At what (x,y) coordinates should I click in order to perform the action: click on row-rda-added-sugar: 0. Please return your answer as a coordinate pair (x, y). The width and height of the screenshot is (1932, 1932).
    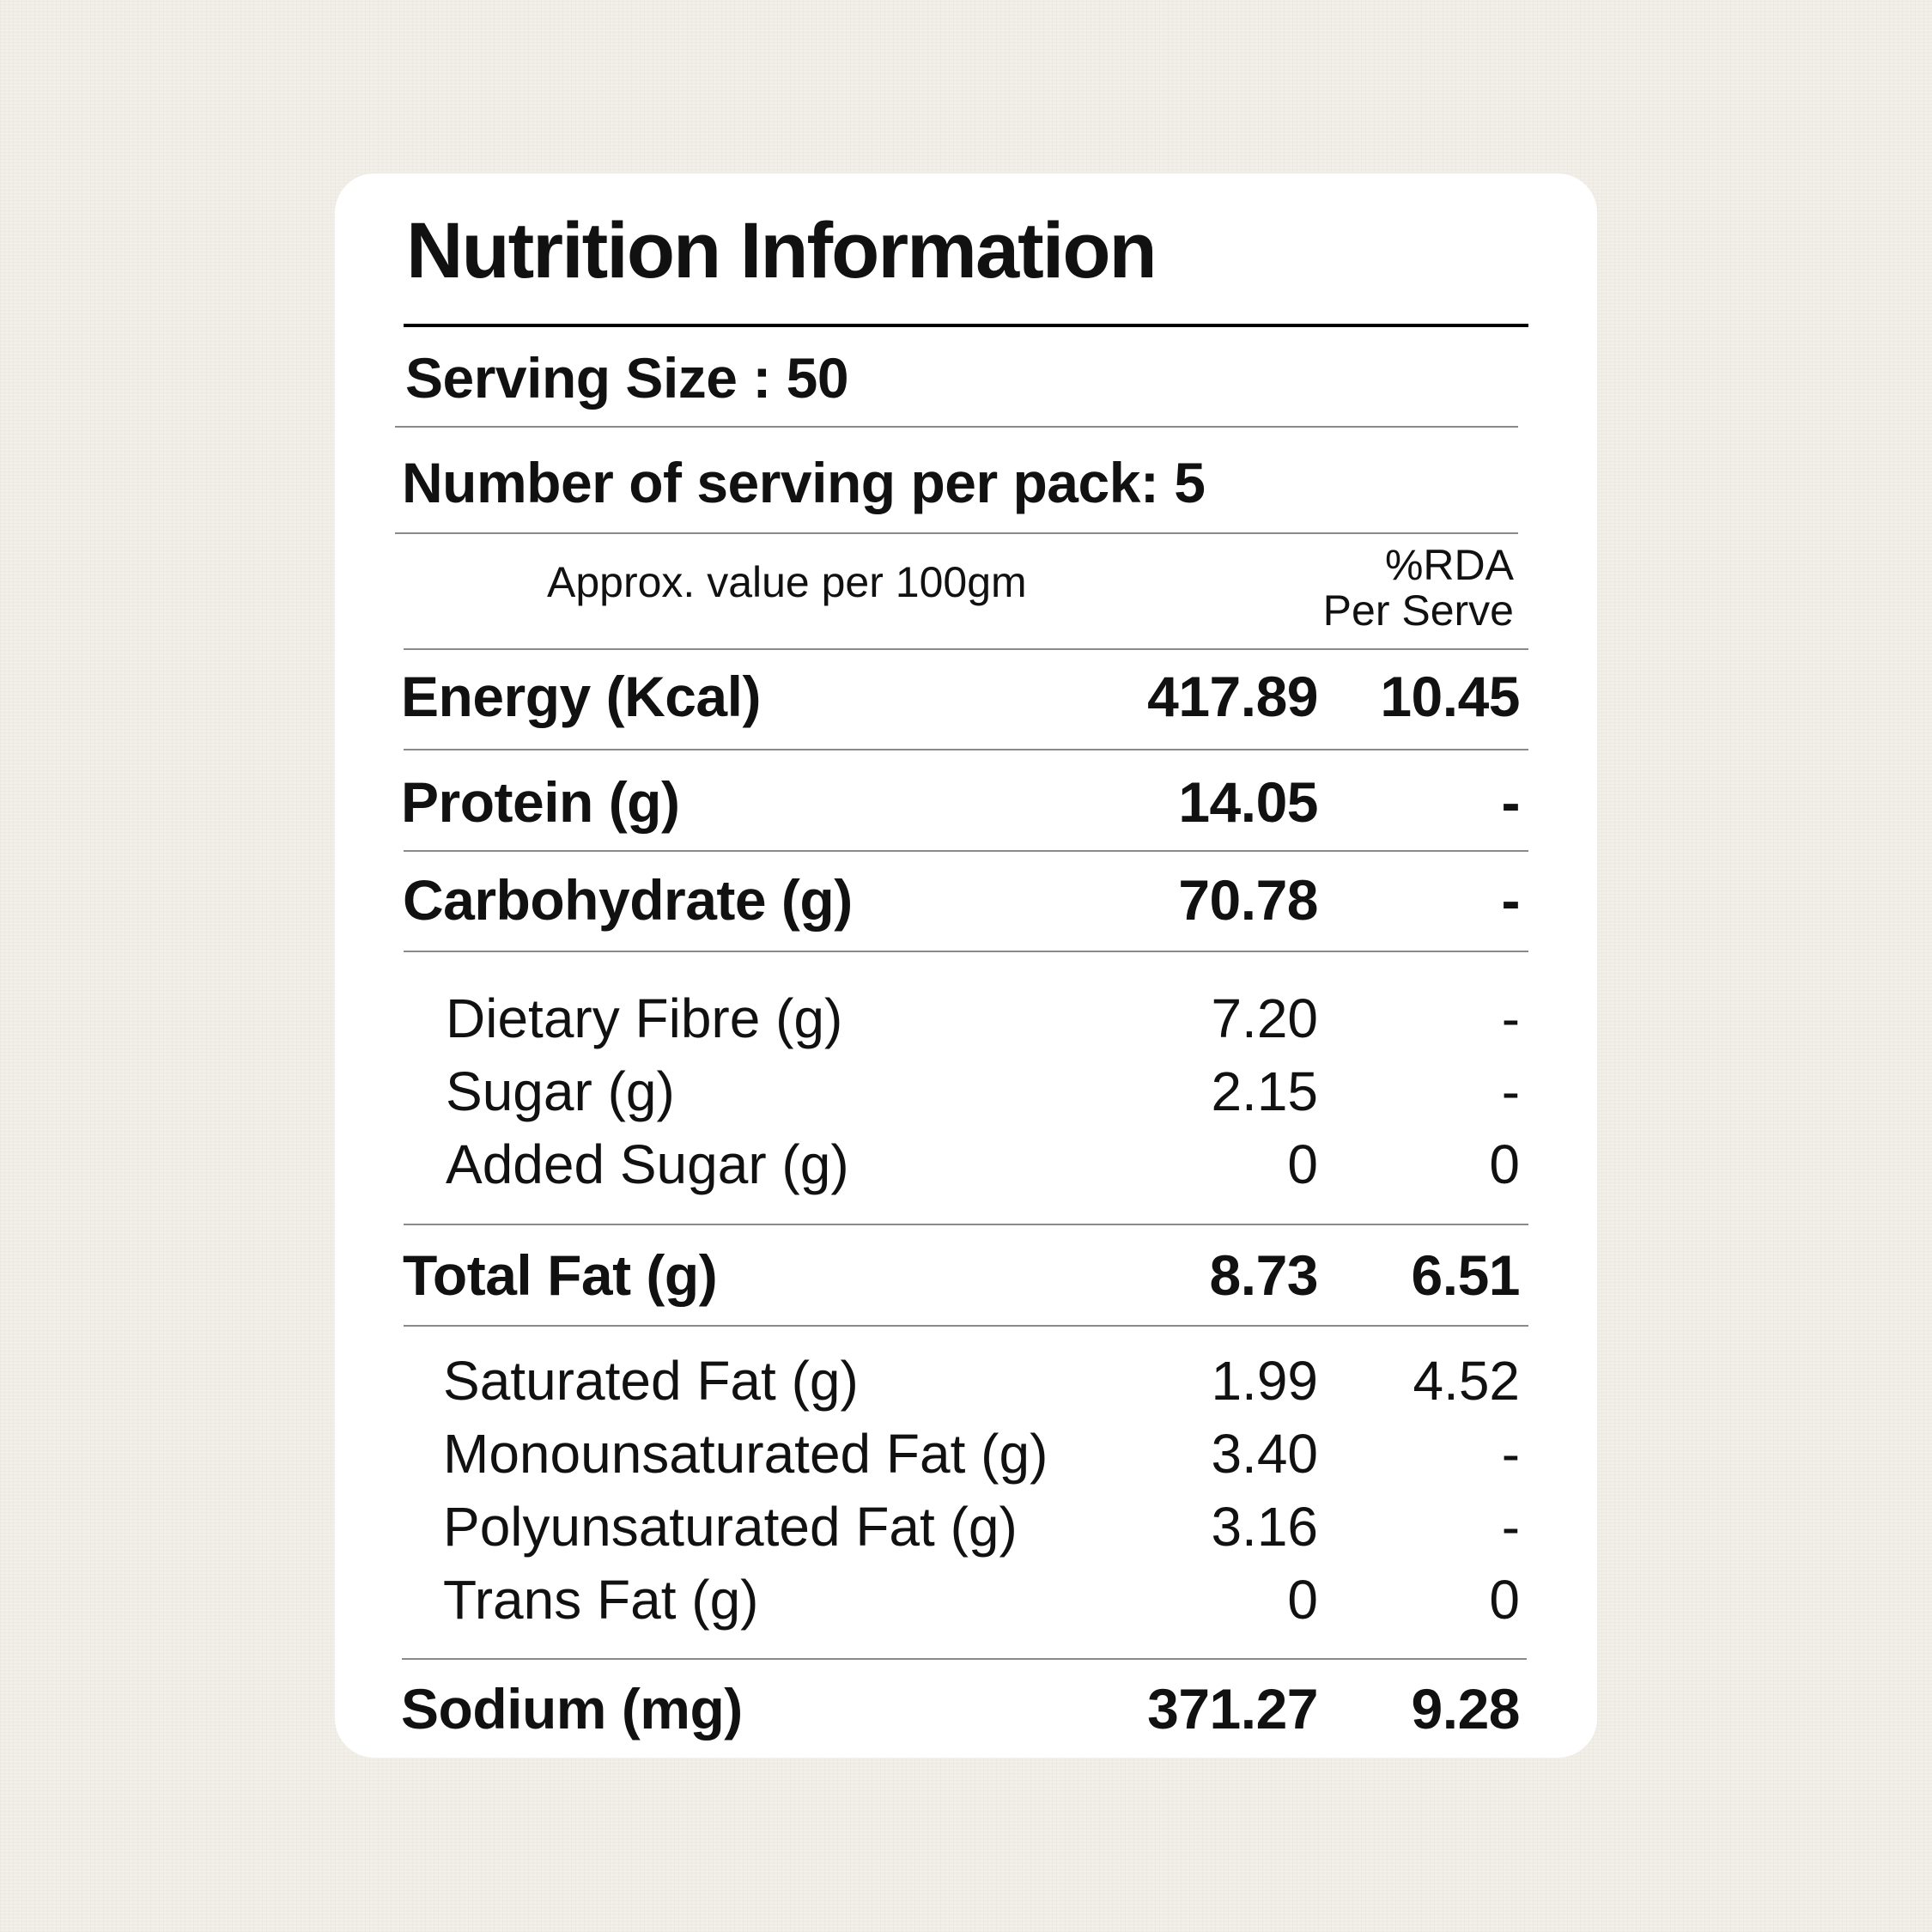
    Looking at the image, I should click on (1504, 1164).